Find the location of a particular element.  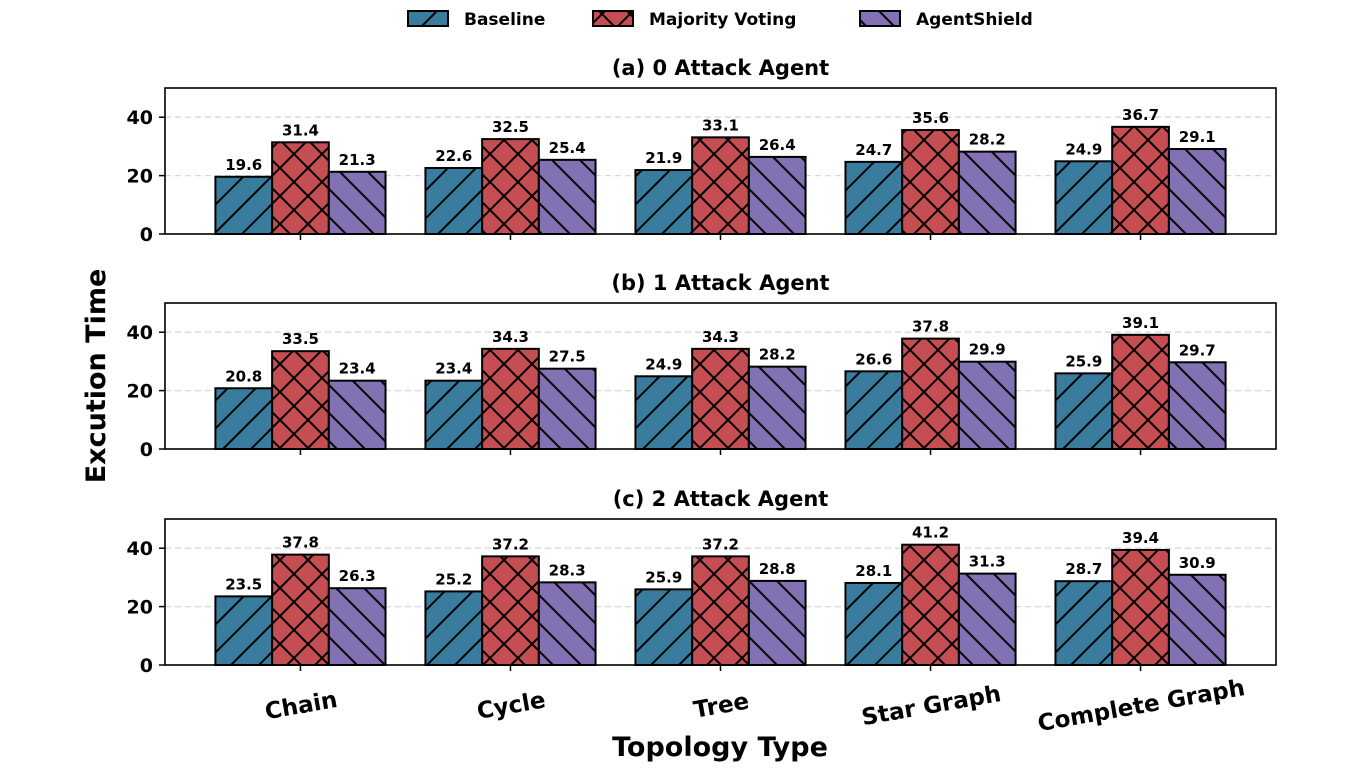

data-label: 35.6 is located at coordinates (930, 118).